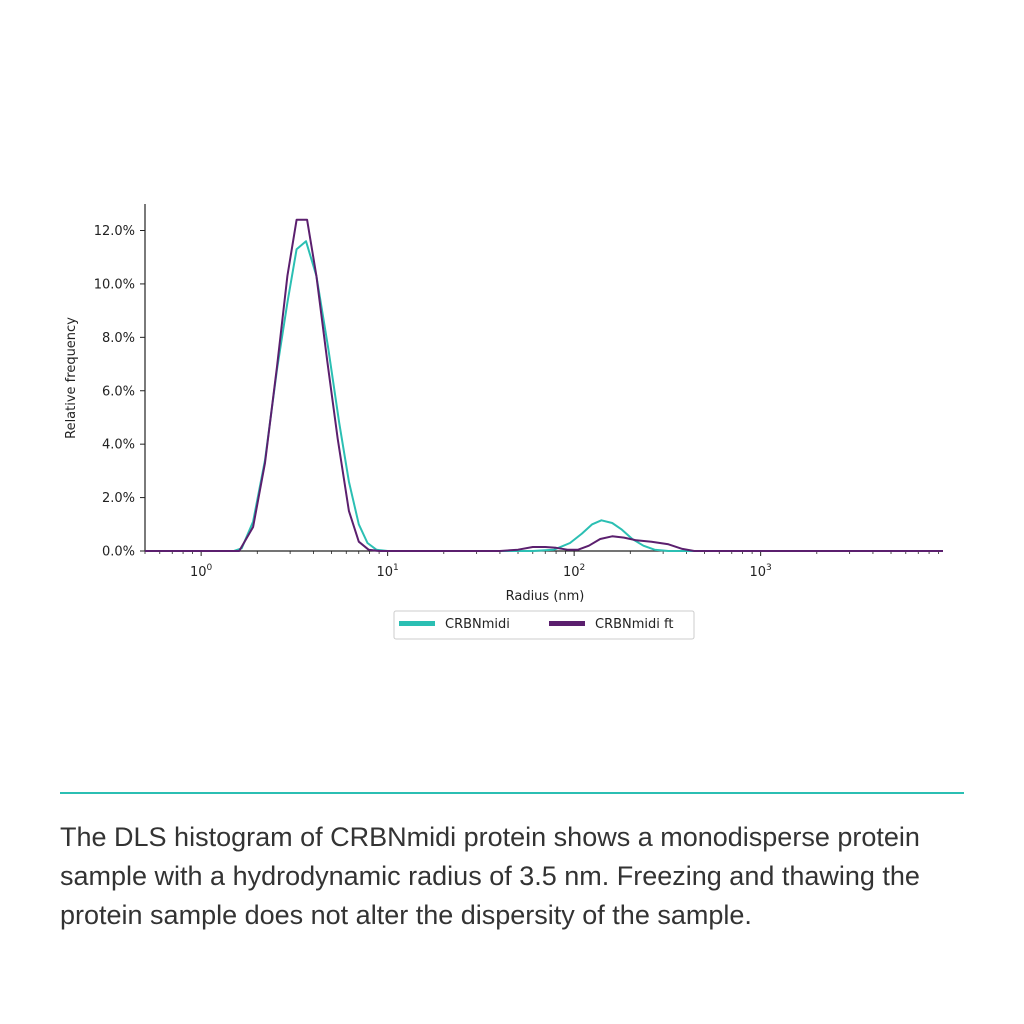  I want to click on legend: CRBNmidi CRBNmidi ft, so click(544, 625).